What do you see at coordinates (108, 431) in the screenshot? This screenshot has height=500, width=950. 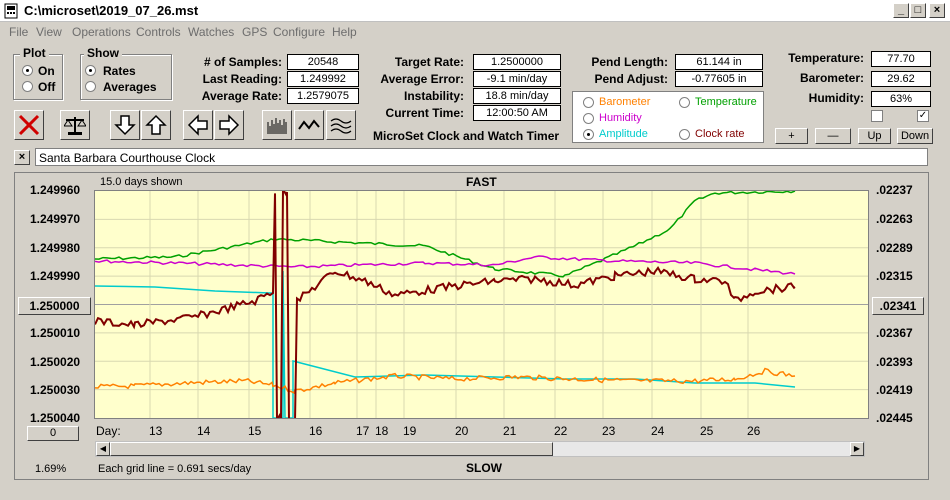 I see `day-axis-label: Day:` at bounding box center [108, 431].